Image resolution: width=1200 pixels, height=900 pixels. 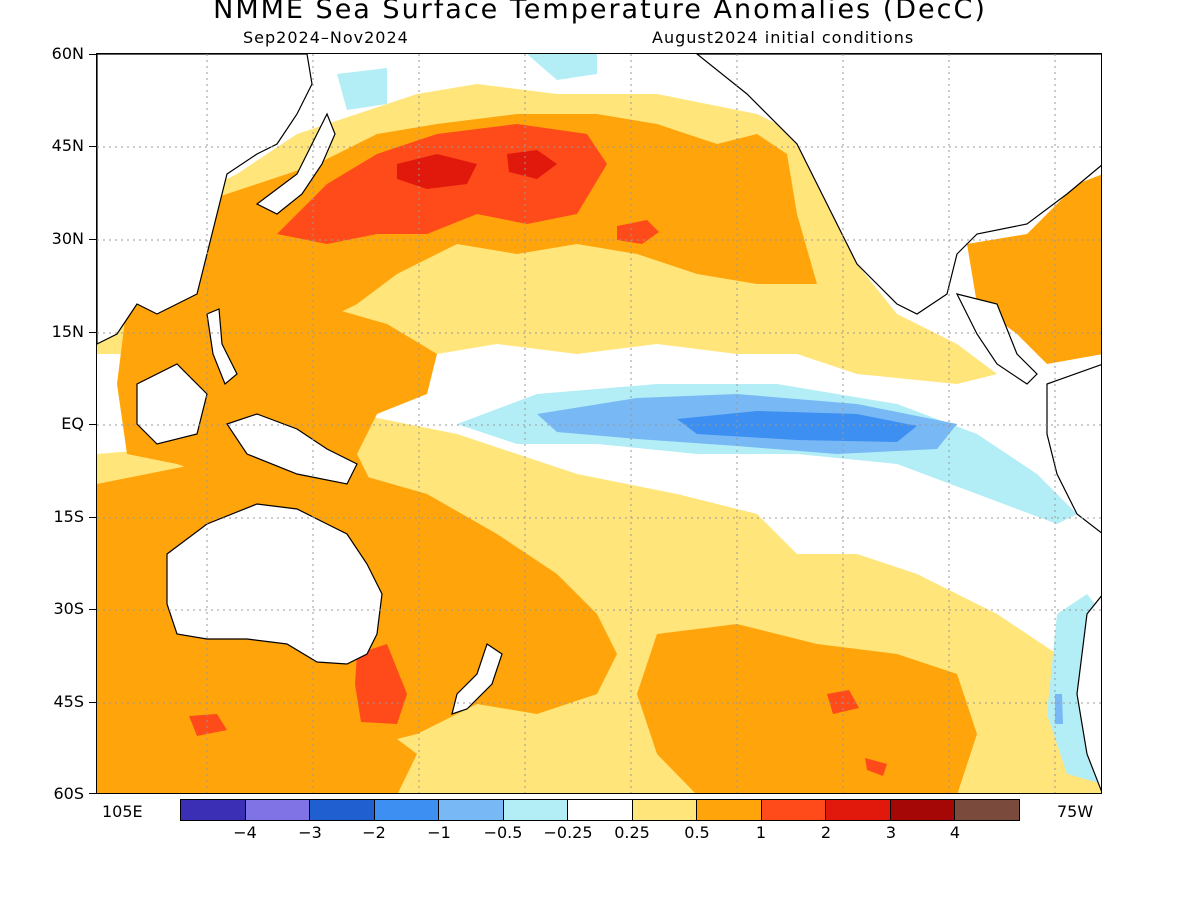 What do you see at coordinates (122, 811) in the screenshot?
I see `lon-label-left: 105E` at bounding box center [122, 811].